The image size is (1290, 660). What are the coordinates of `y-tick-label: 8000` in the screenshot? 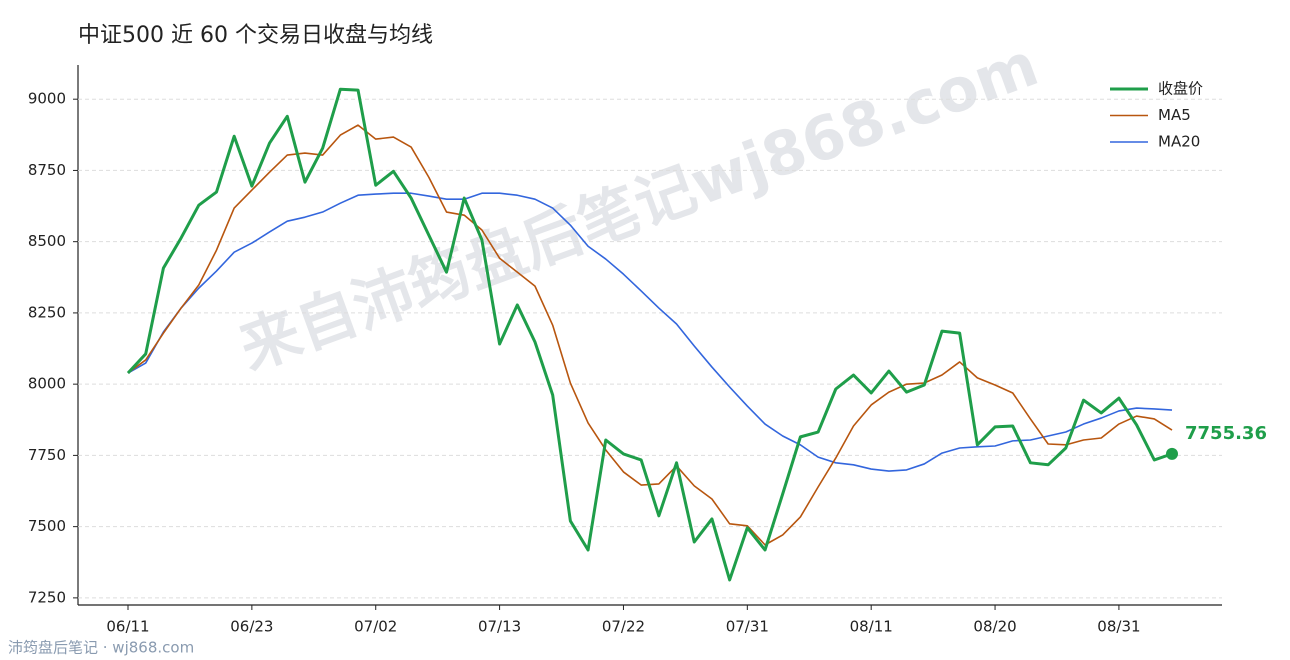 It's located at (47, 384).